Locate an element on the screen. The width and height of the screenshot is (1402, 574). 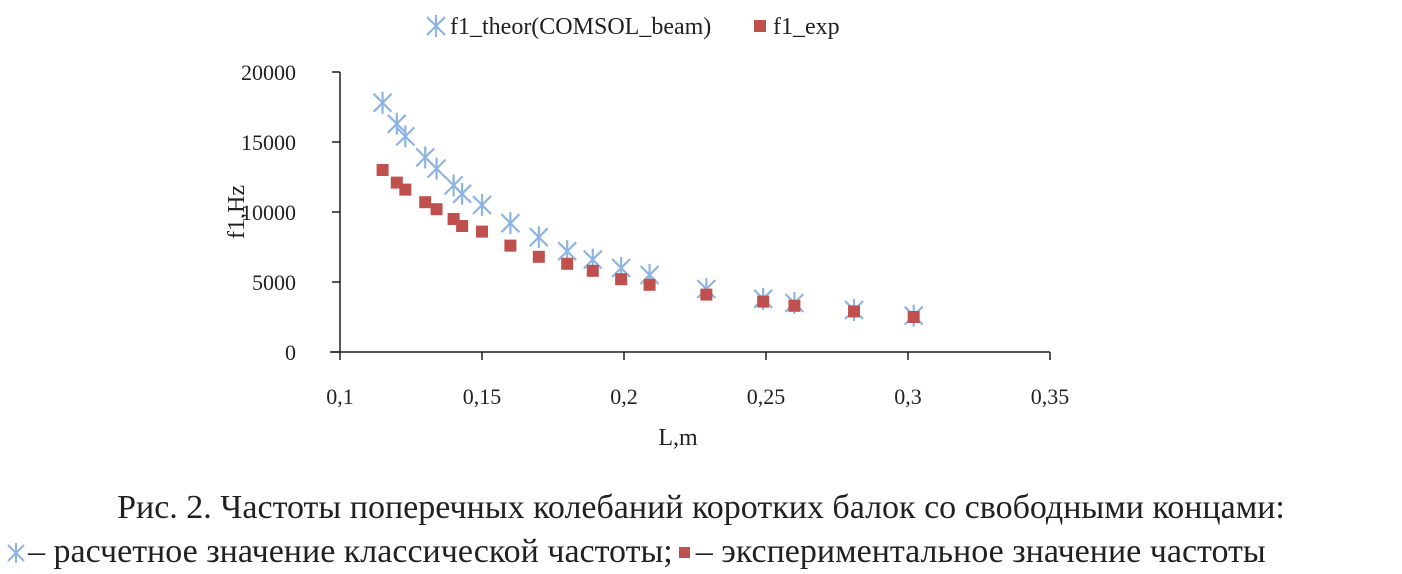
legend-label-exp: f1_exp is located at coordinates (806, 27).